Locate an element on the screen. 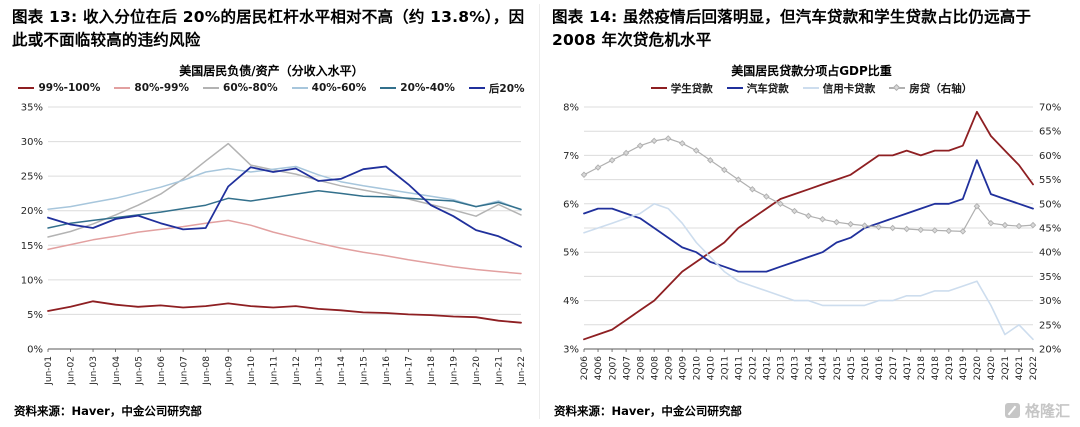  svg-text: Jun-05 is located at coordinates (139, 371).